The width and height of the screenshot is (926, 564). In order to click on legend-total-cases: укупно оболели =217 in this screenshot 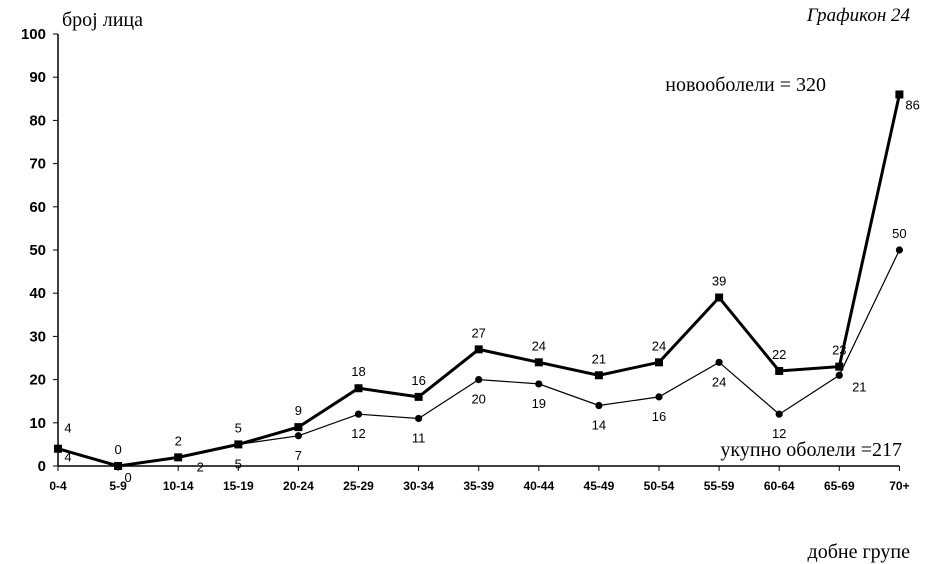, I will do `click(811, 450)`.